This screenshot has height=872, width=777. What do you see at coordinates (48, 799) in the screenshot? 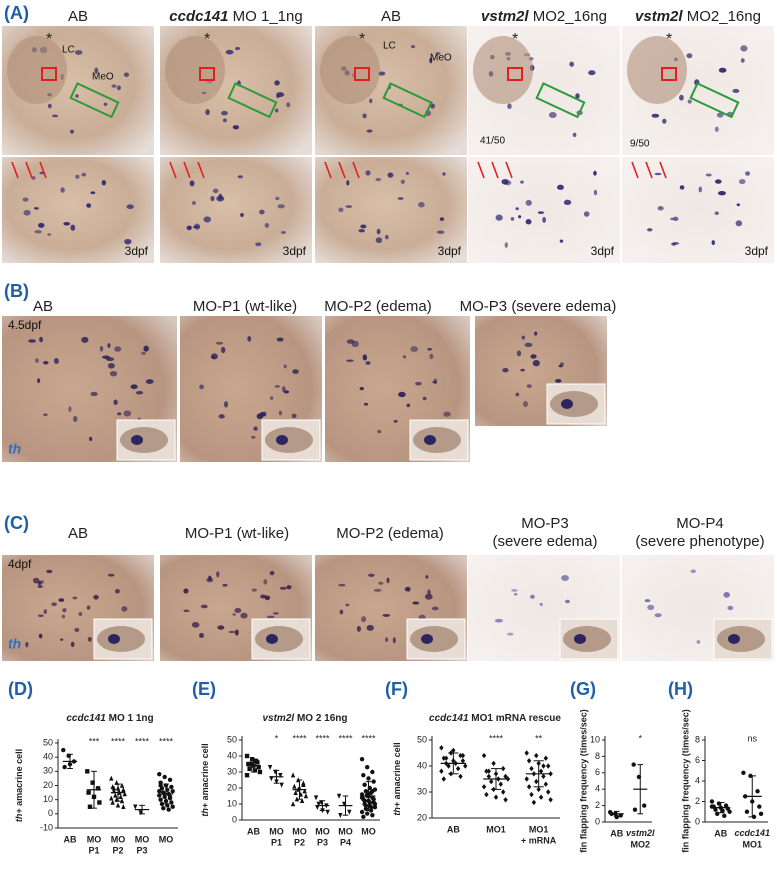
I see `y-tick-label: 10` at bounding box center [48, 799].